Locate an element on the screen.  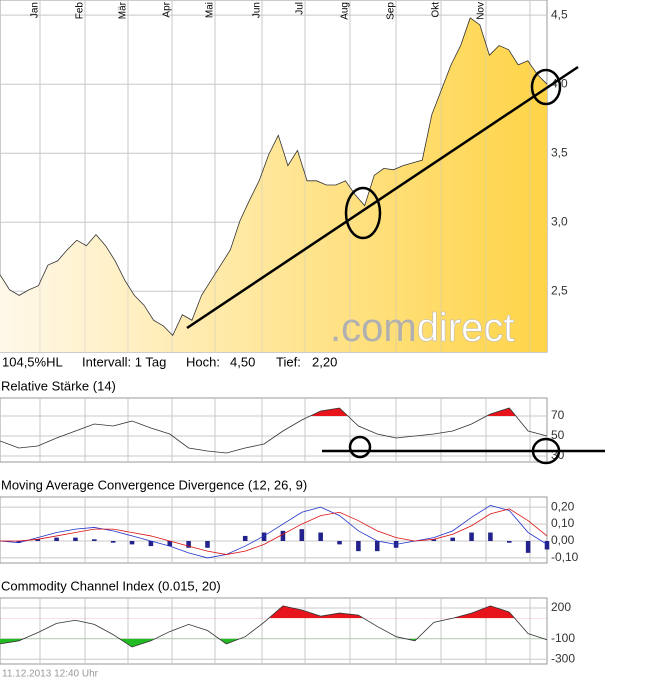
watermark-prefix: .com is located at coordinates (373, 328).